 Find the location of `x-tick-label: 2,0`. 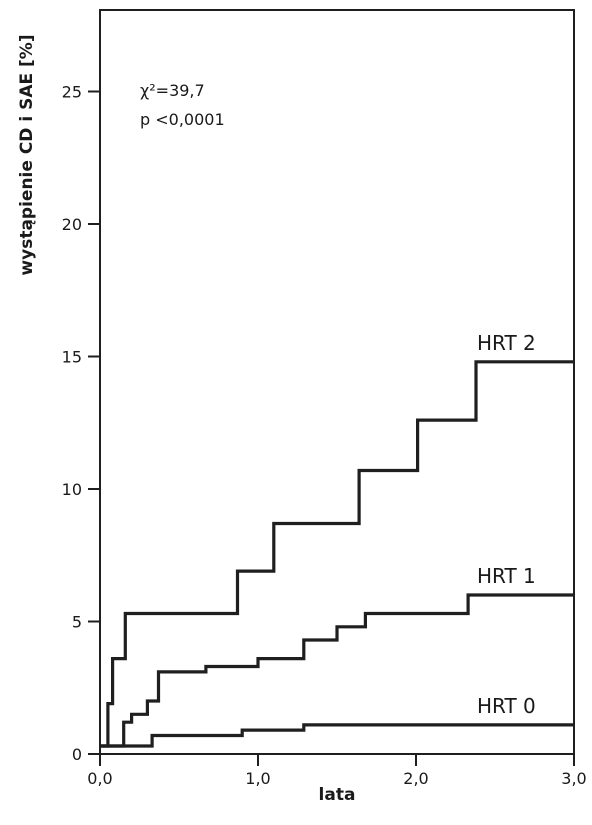

x-tick-label: 2,0 is located at coordinates (415, 778).